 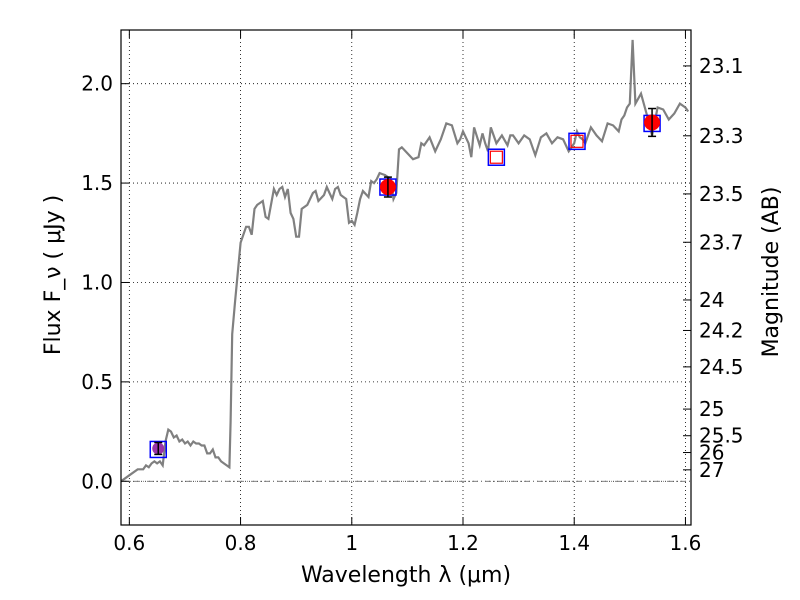 I want to click on x-axis-label: Wavelength λ (μm), so click(x=406, y=575).